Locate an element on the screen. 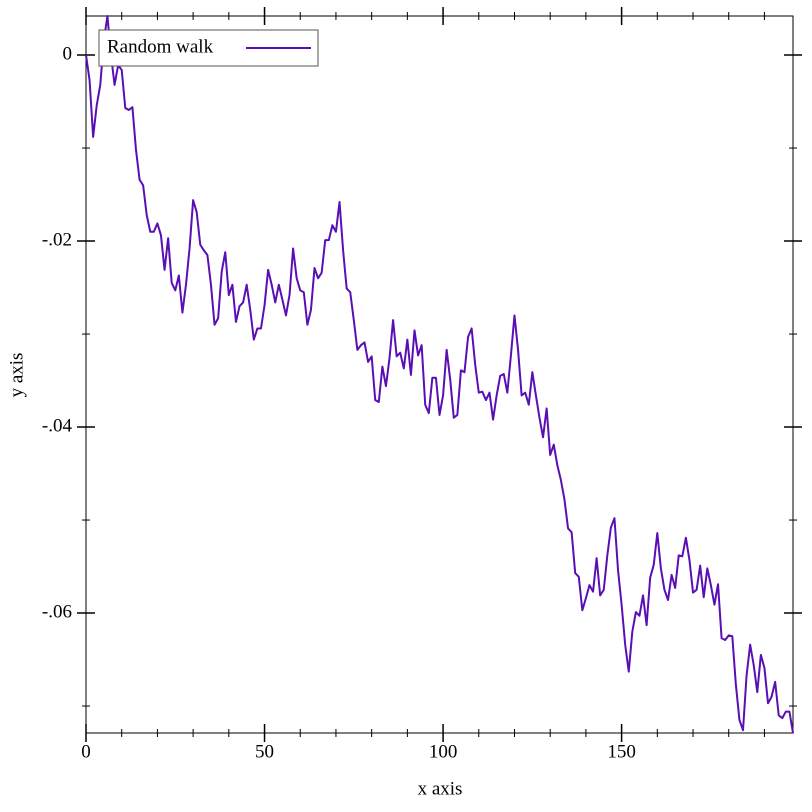 The width and height of the screenshot is (812, 812). x-tick-label: 0 is located at coordinates (86, 751).